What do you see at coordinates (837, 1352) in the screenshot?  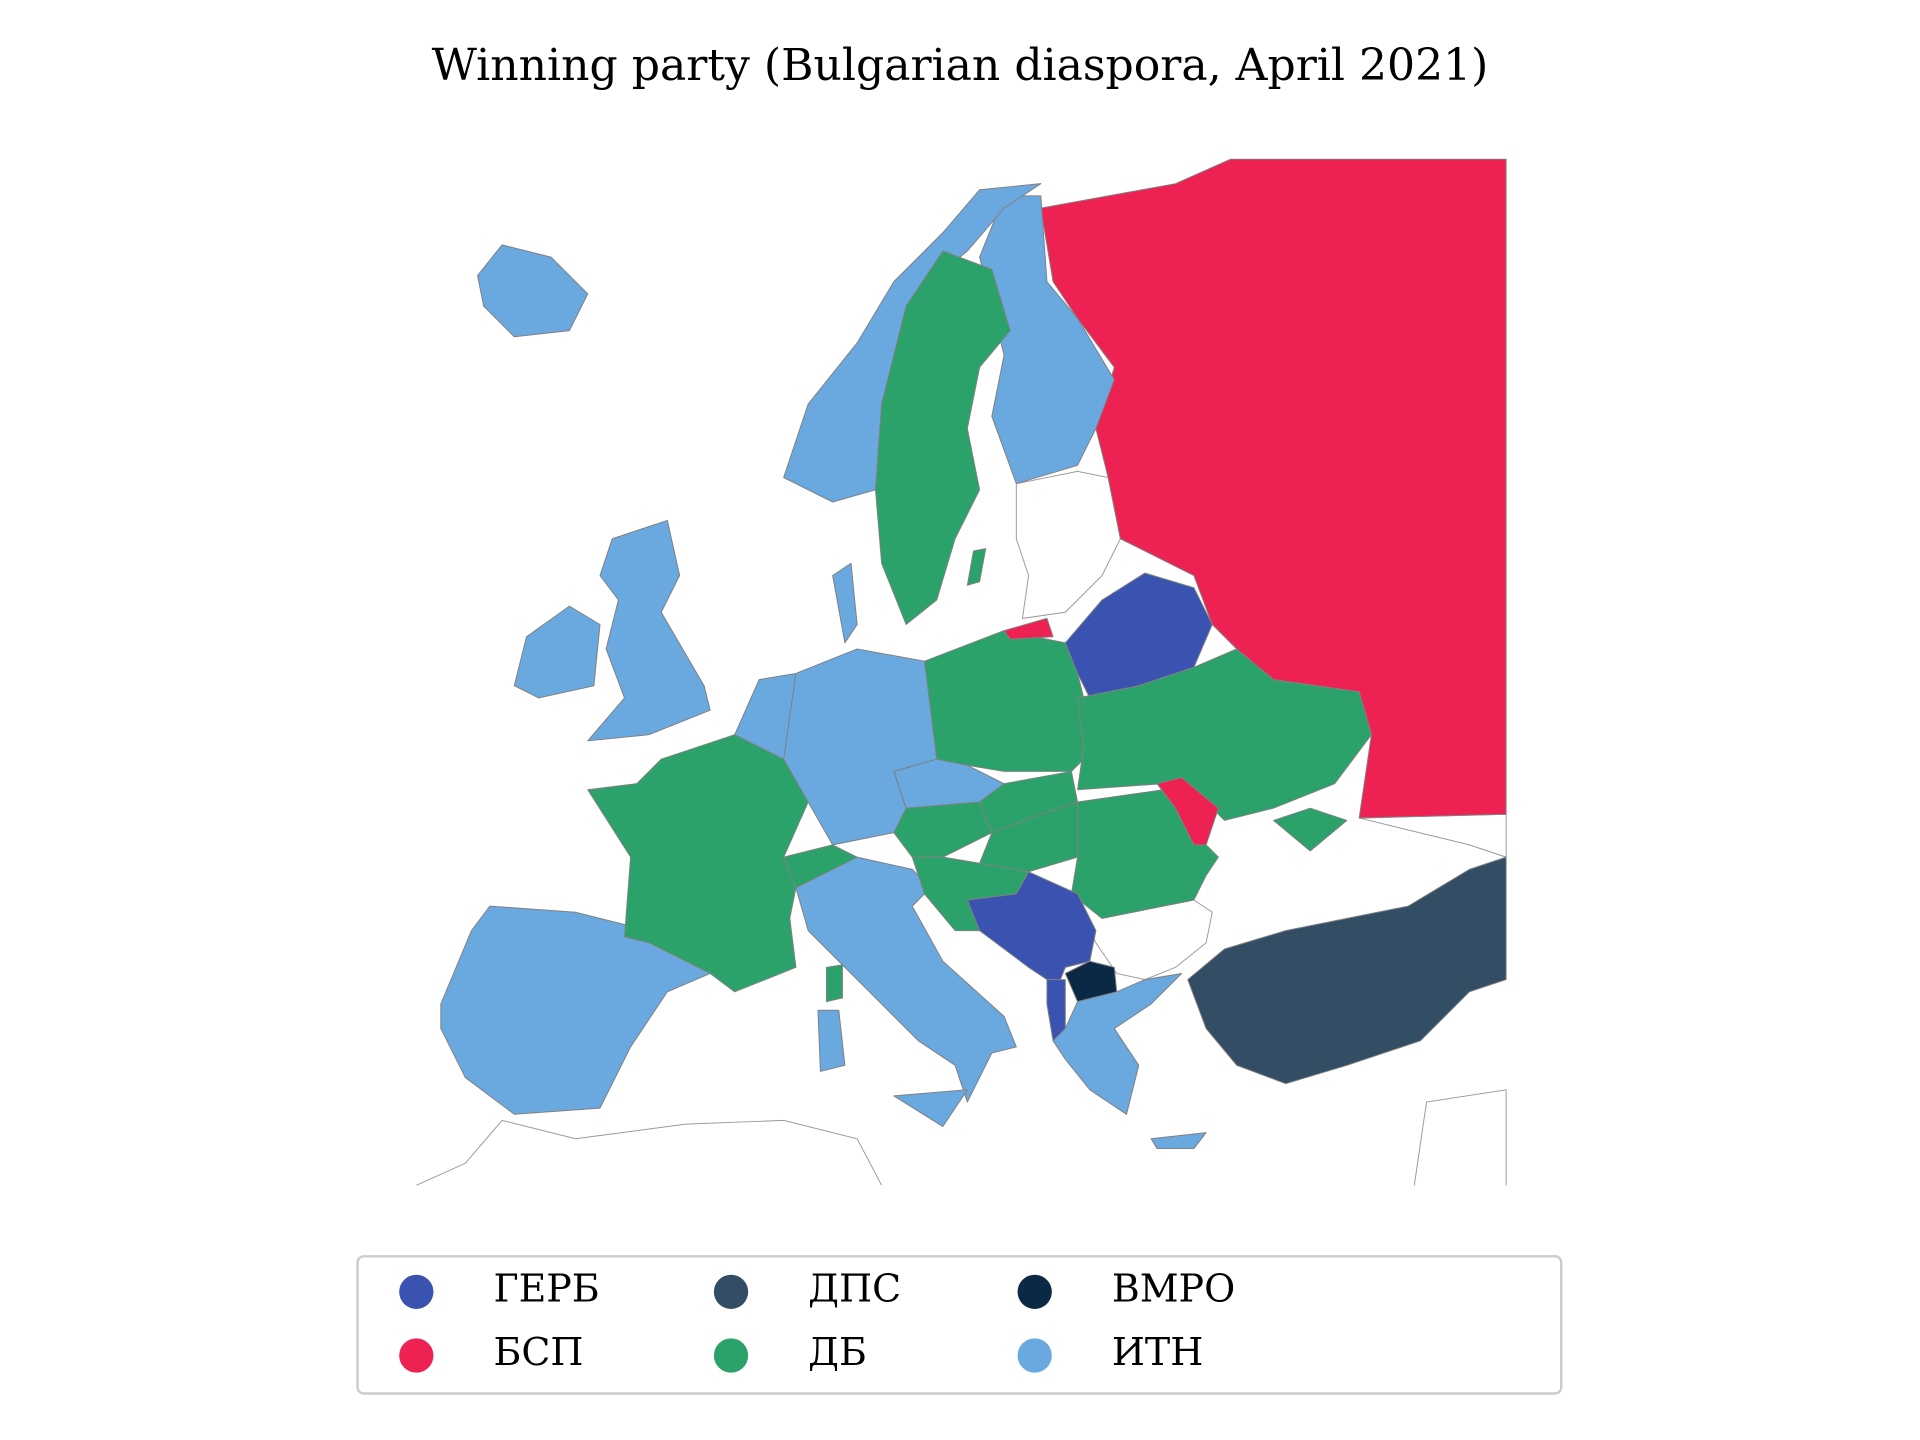 I see `legend-label: ДБ` at bounding box center [837, 1352].